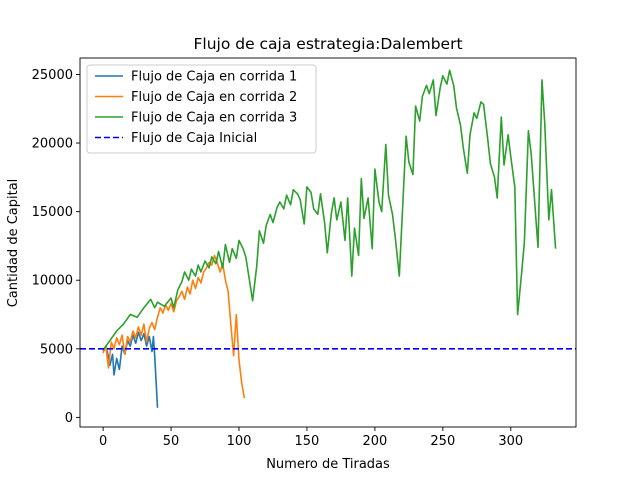  What do you see at coordinates (307, 441) in the screenshot?
I see `x-tick-label: 150` at bounding box center [307, 441].